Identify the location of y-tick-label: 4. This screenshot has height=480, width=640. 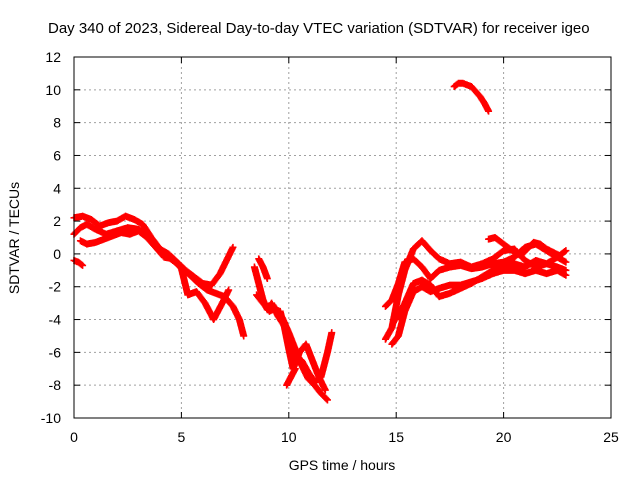
(57, 188).